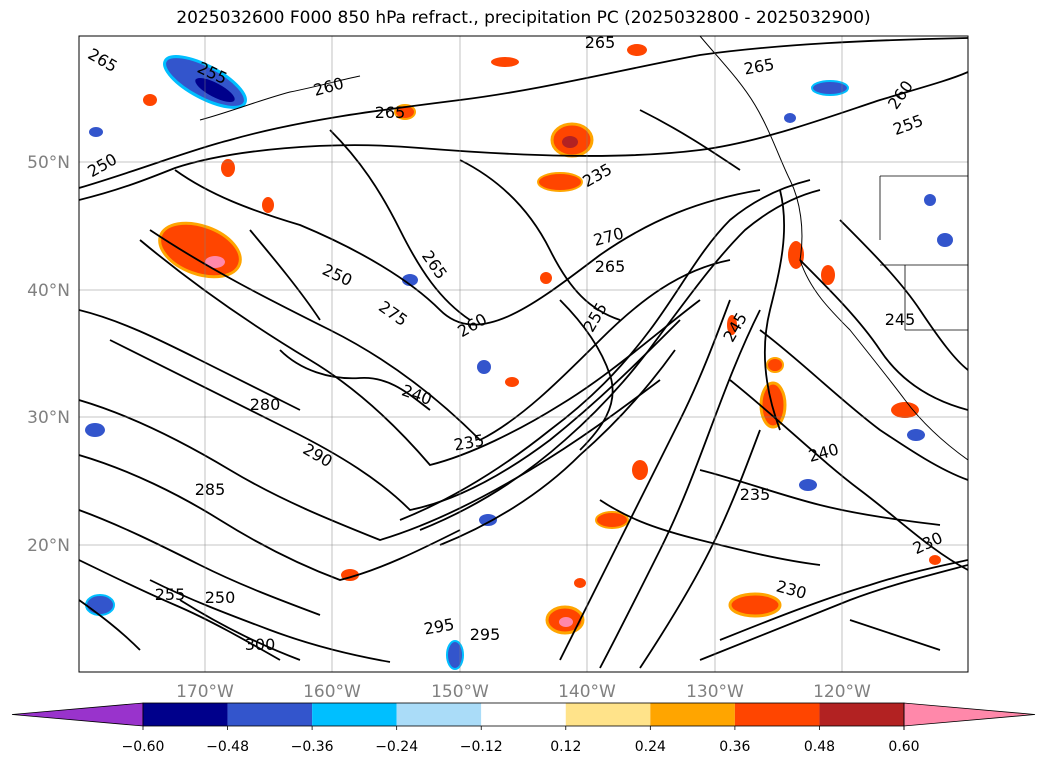 Image resolution: width=1047 pixels, height=765 pixels. Describe the element at coordinates (842, 692) in the screenshot. I see `longitude-label: 120°W` at that location.